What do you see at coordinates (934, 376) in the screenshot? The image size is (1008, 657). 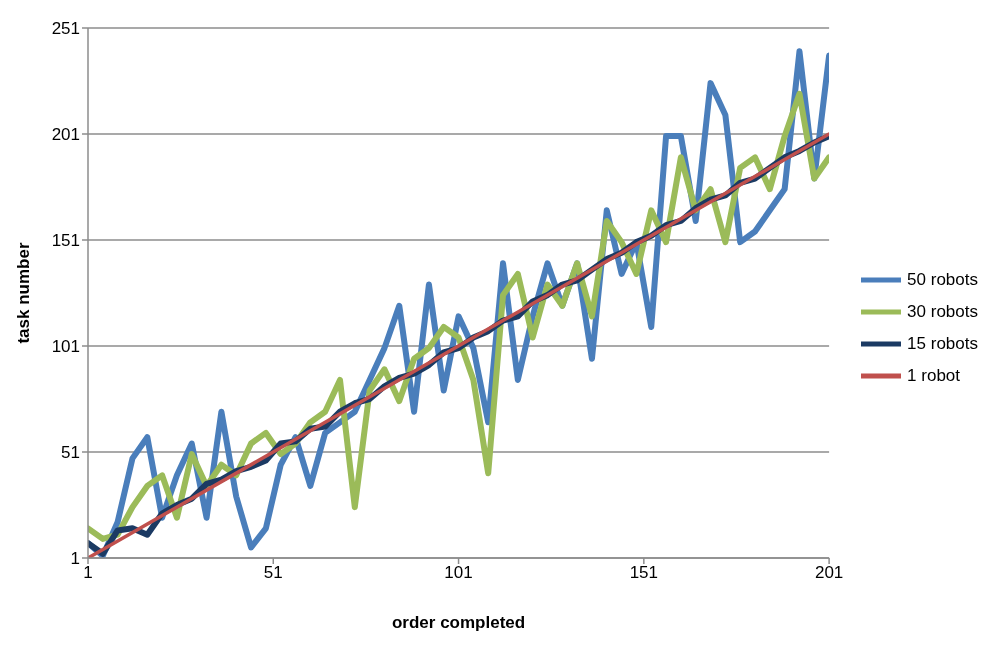 I see `legend-label: 1 robot` at bounding box center [934, 376].